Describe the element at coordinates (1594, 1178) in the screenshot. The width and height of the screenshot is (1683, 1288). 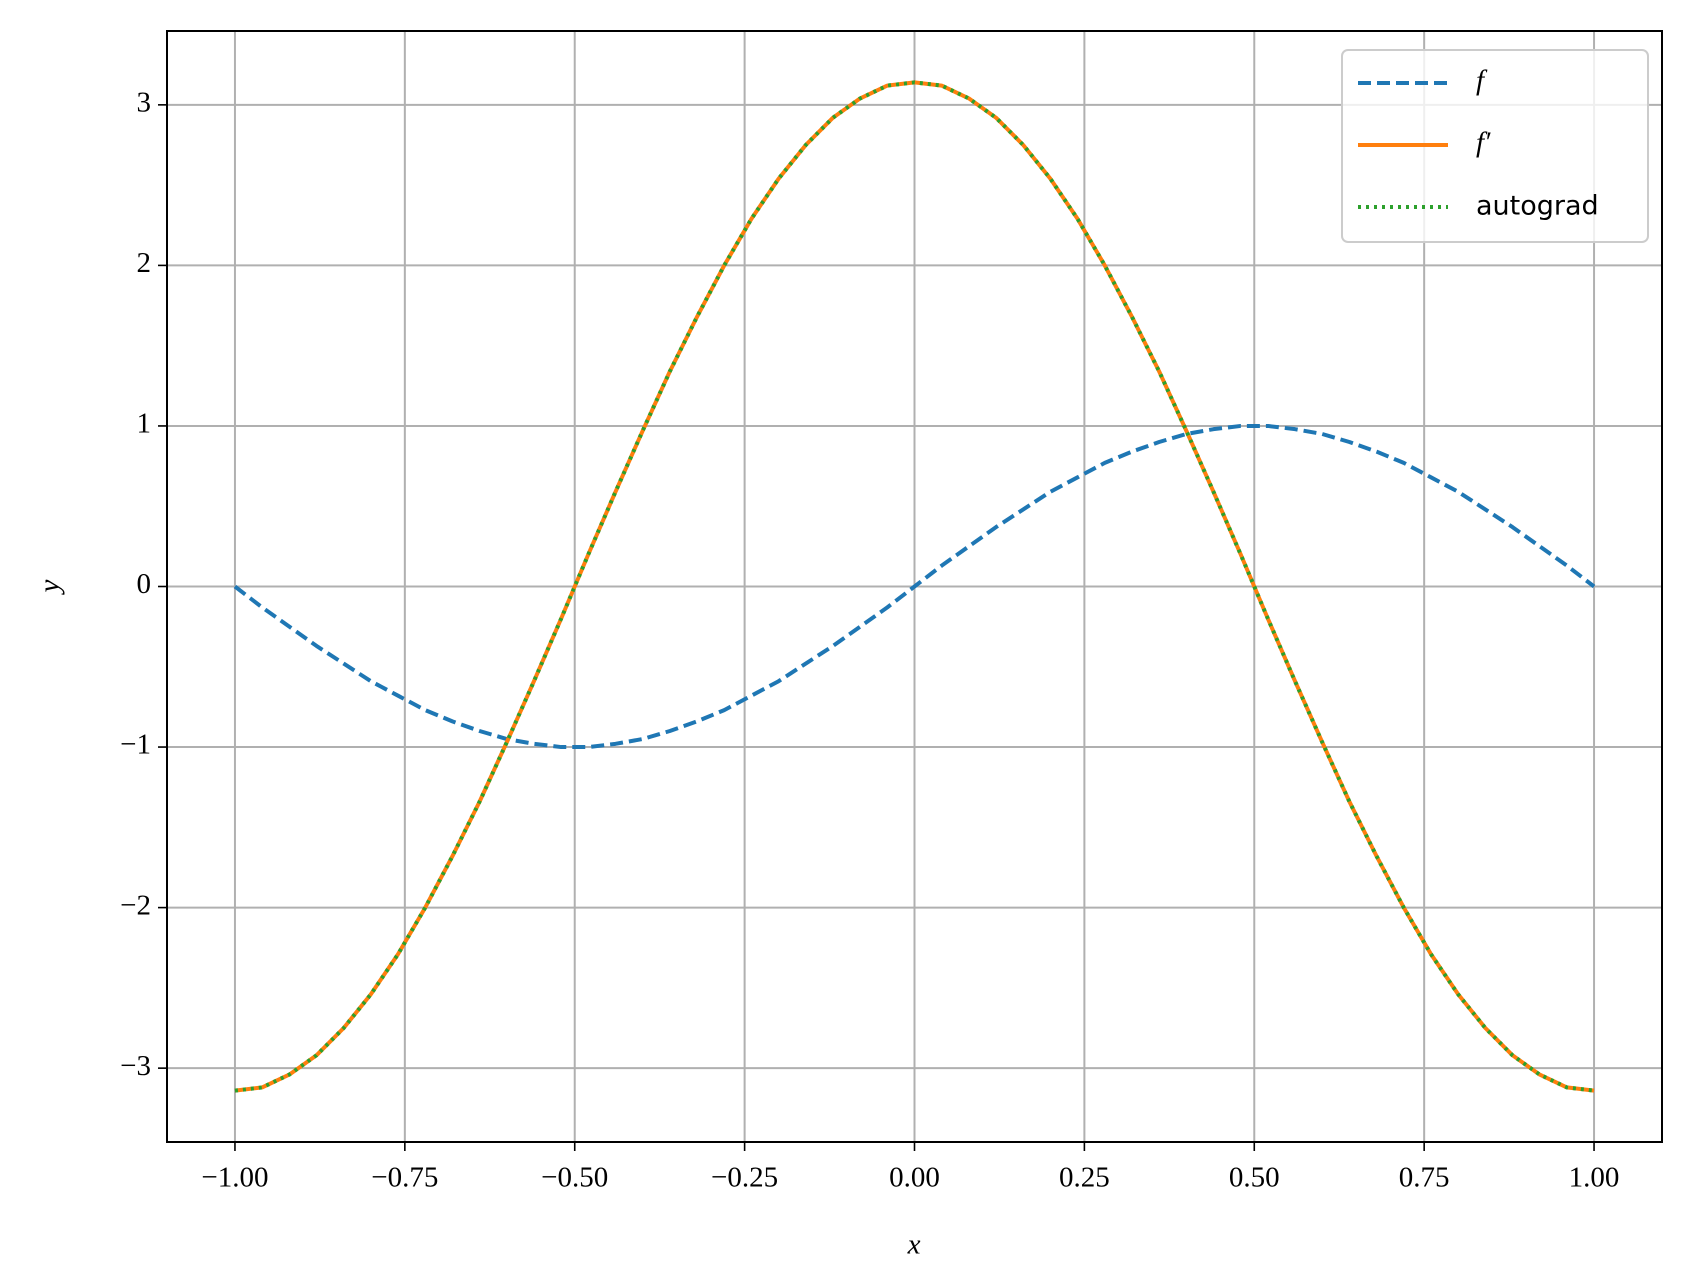
I see `x-tick-label: 1.00` at that location.